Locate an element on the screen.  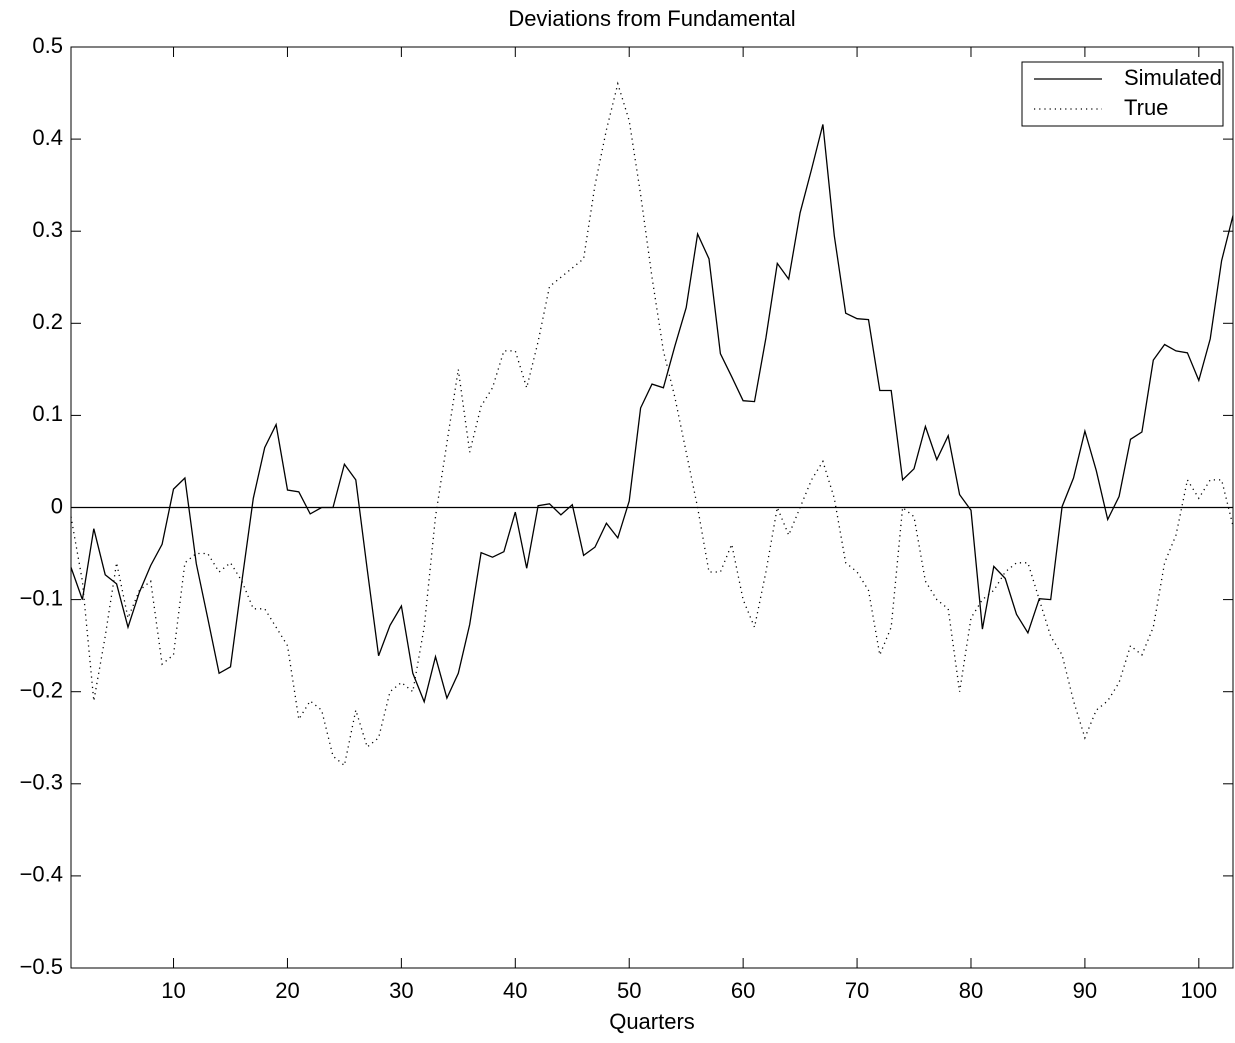
x-tick-label: 20 is located at coordinates (287, 990).